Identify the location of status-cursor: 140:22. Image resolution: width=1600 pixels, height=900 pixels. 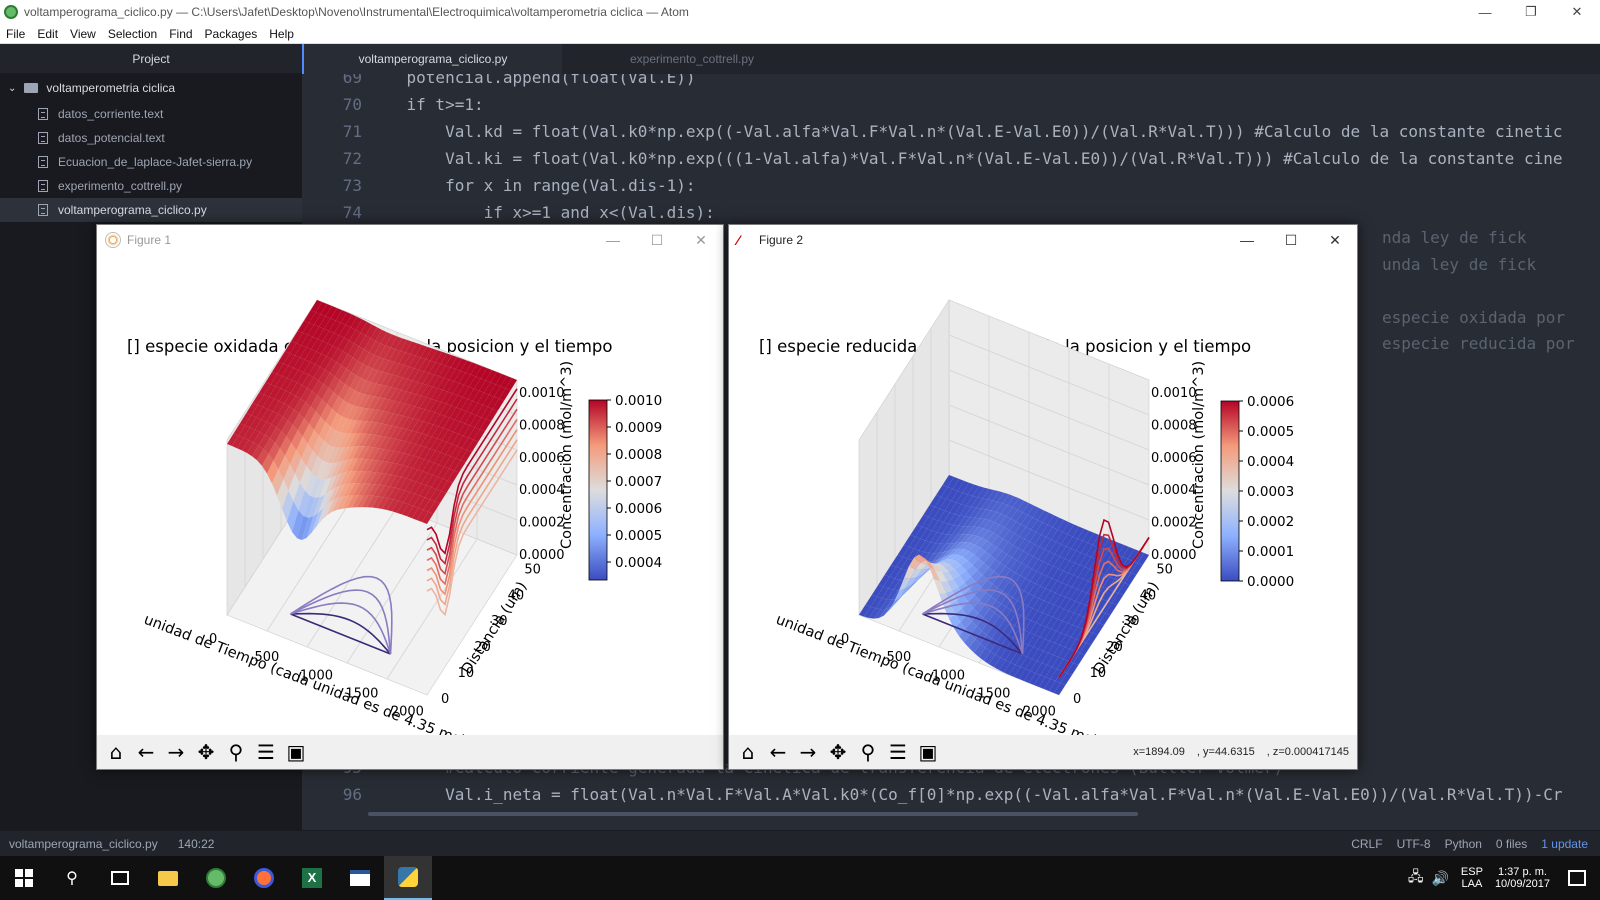
(196, 843).